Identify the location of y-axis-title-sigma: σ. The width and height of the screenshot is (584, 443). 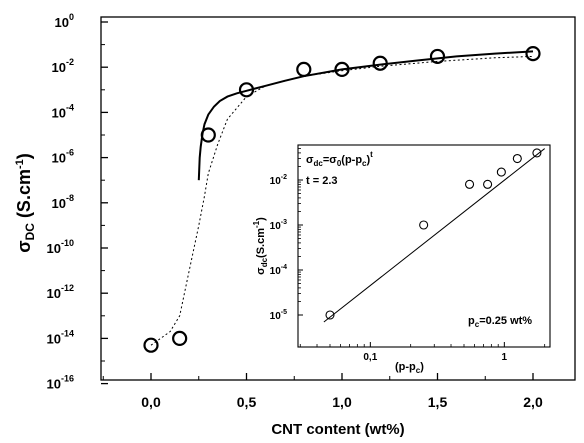
(24, 246).